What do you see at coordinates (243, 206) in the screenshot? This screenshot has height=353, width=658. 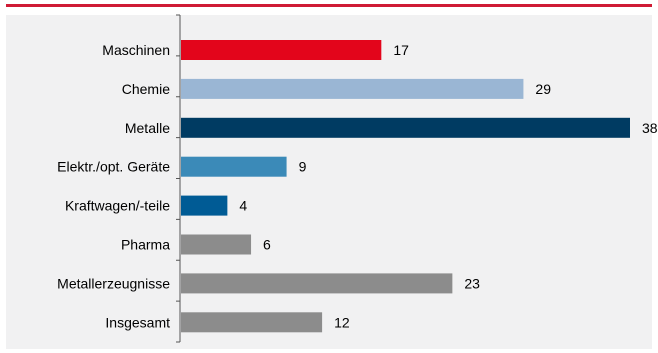 I see `data-label: 4` at bounding box center [243, 206].